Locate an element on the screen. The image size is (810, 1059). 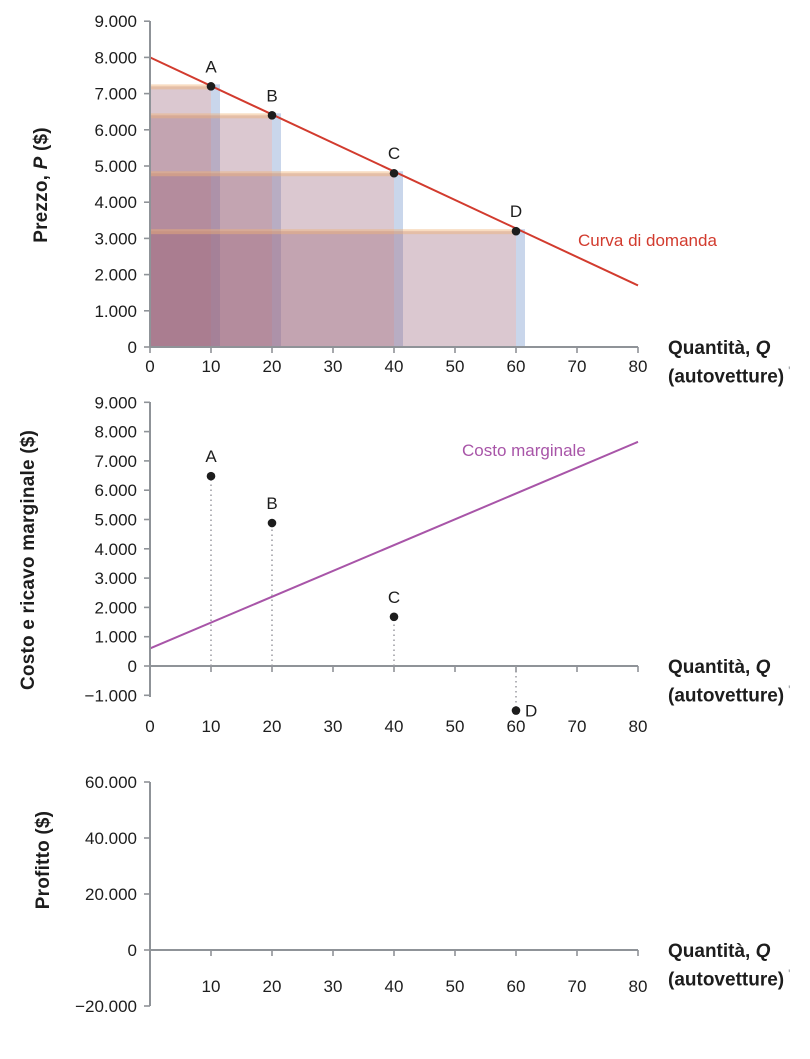
y-axis-title-costo-ricavo: Costo e ricavo marginale ($) is located at coordinates (29, 560).